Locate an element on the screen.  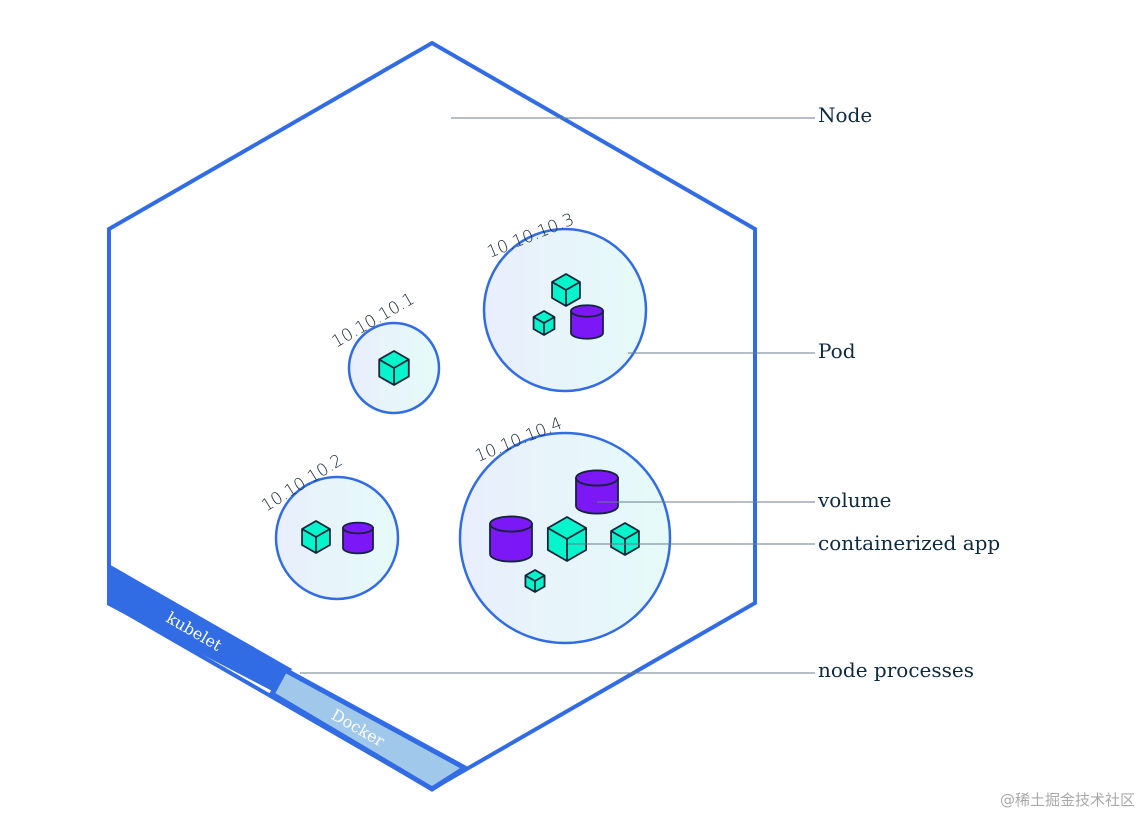
pod: 10.10.10.3 is located at coordinates (565, 301).